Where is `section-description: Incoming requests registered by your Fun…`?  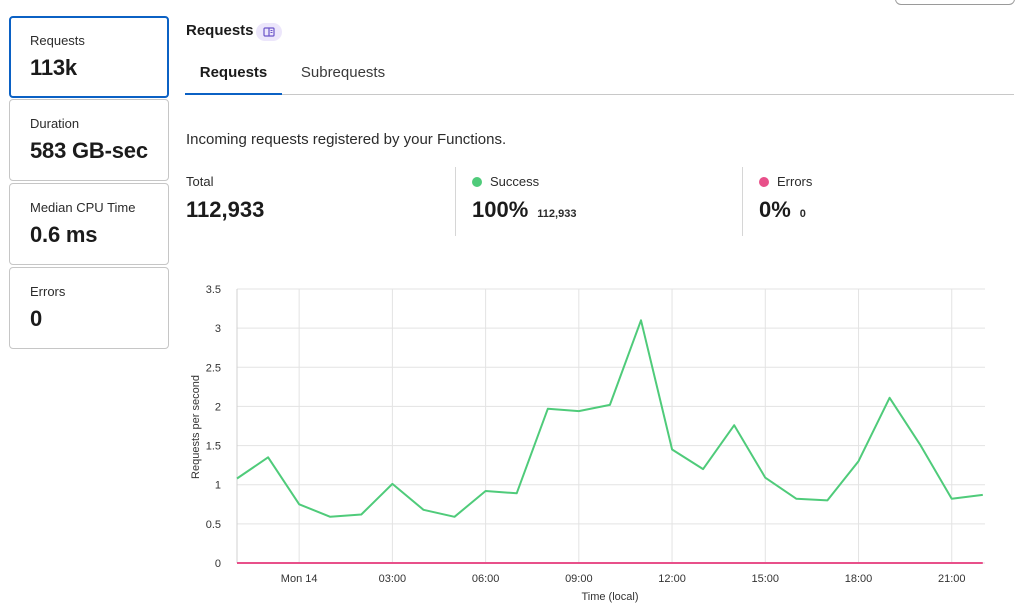 section-description: Incoming requests registered by your Fun… is located at coordinates (346, 139).